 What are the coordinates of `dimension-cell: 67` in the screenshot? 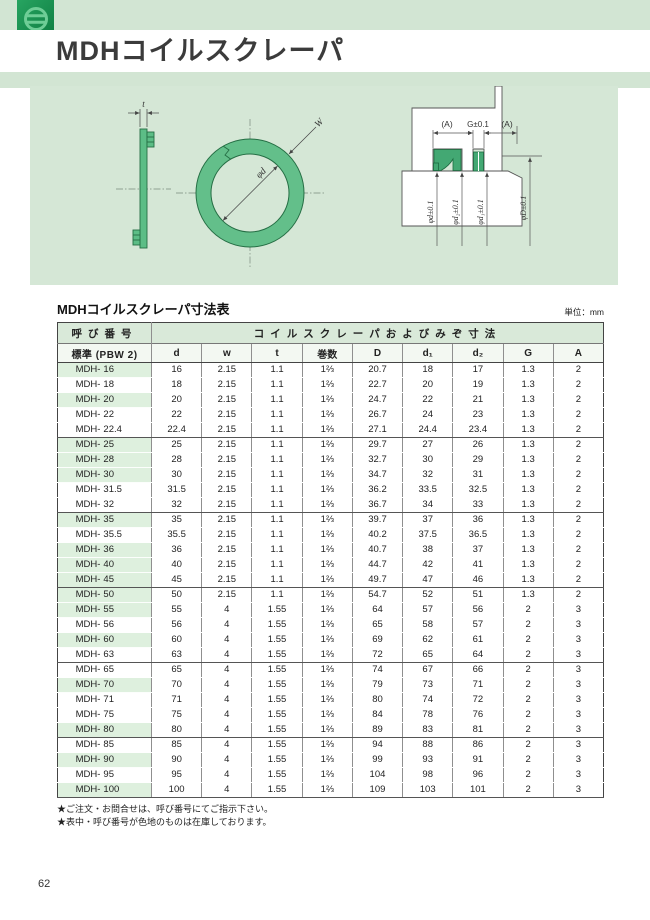 It's located at (427, 670).